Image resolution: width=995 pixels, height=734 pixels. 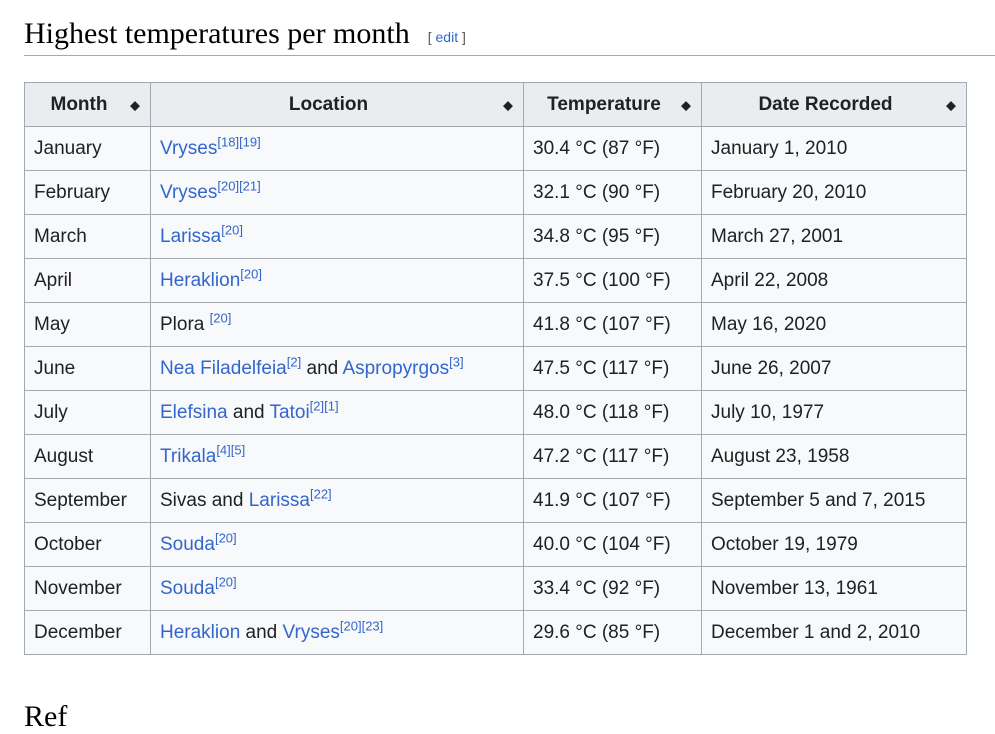 I want to click on cell-location: Sivas and Larissa[22], so click(x=337, y=500).